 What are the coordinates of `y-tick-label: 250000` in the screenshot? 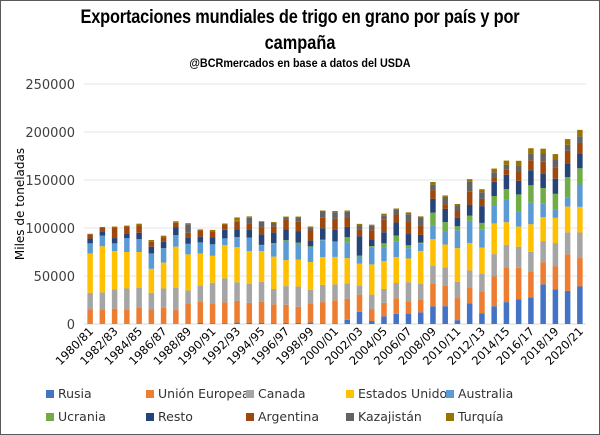 It's located at (50, 85).